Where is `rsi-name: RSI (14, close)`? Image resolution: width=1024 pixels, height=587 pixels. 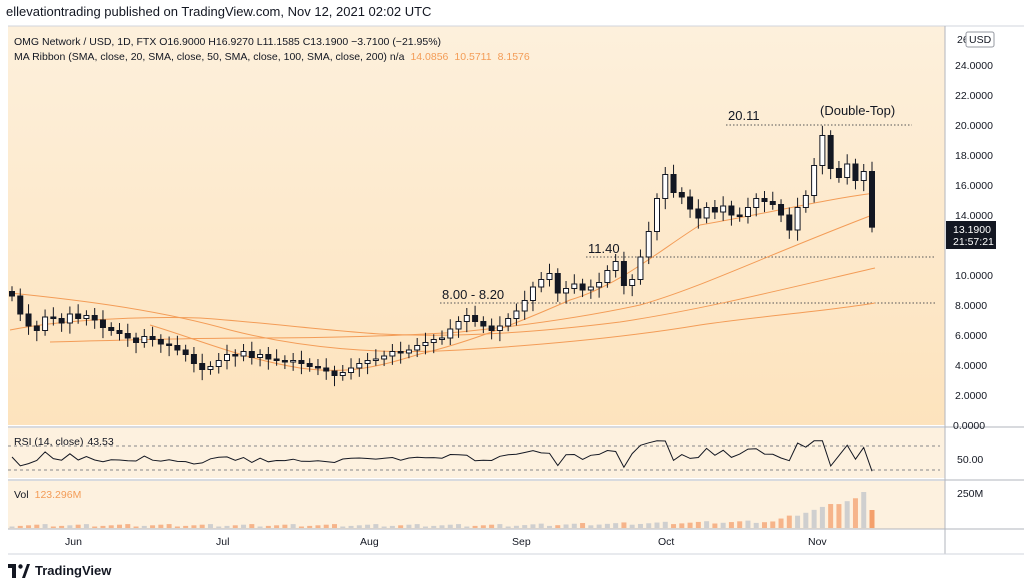
rsi-name: RSI (14, close) is located at coordinates (48, 442).